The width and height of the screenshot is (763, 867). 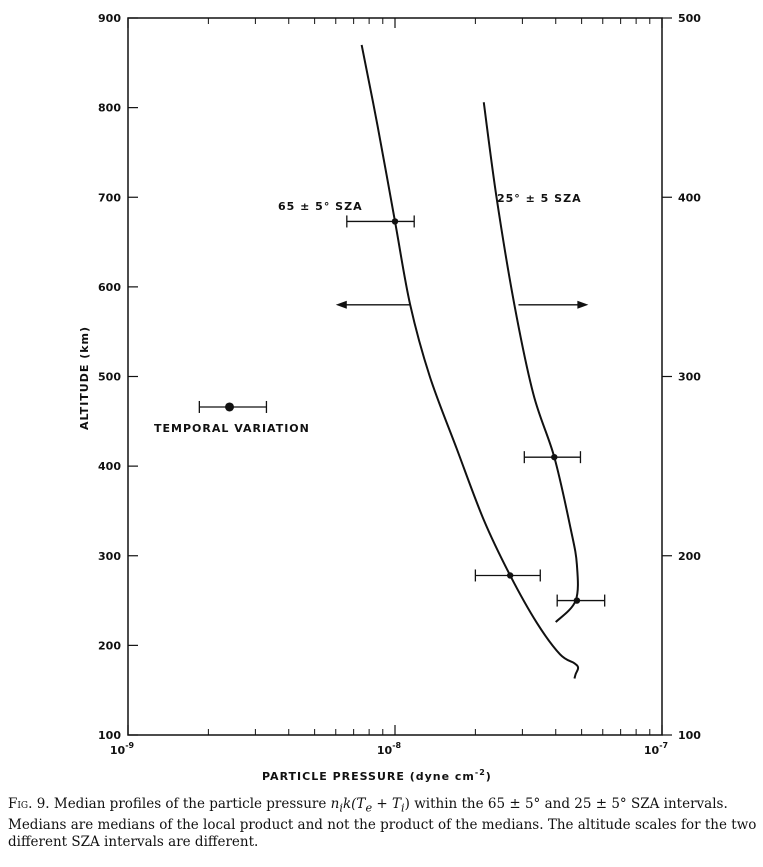 I want to click on y-axis-right-ticks: 100 200 300 400 500, so click(x=681, y=377).